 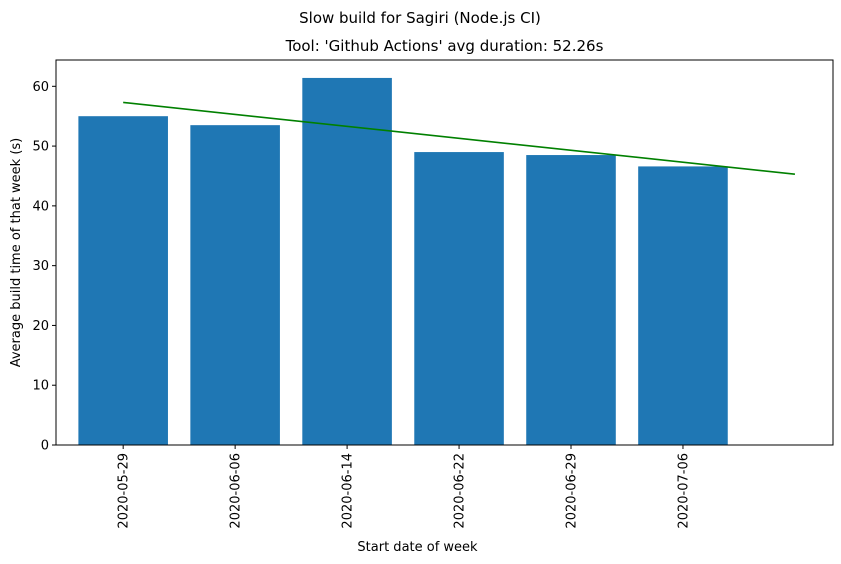 I want to click on x-tick-label: 2020-05-29, so click(x=124, y=491).